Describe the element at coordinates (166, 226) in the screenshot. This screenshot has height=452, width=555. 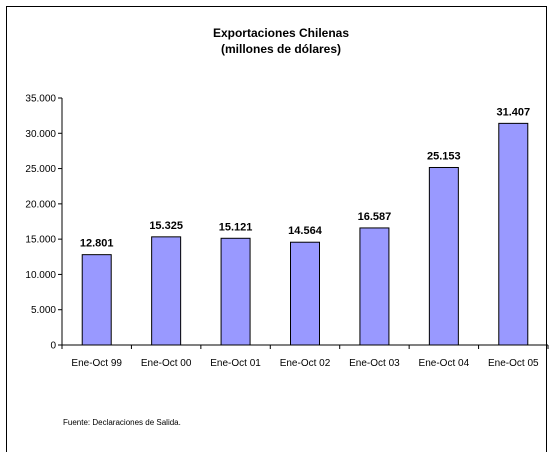
I see `data-label: 15.325` at that location.